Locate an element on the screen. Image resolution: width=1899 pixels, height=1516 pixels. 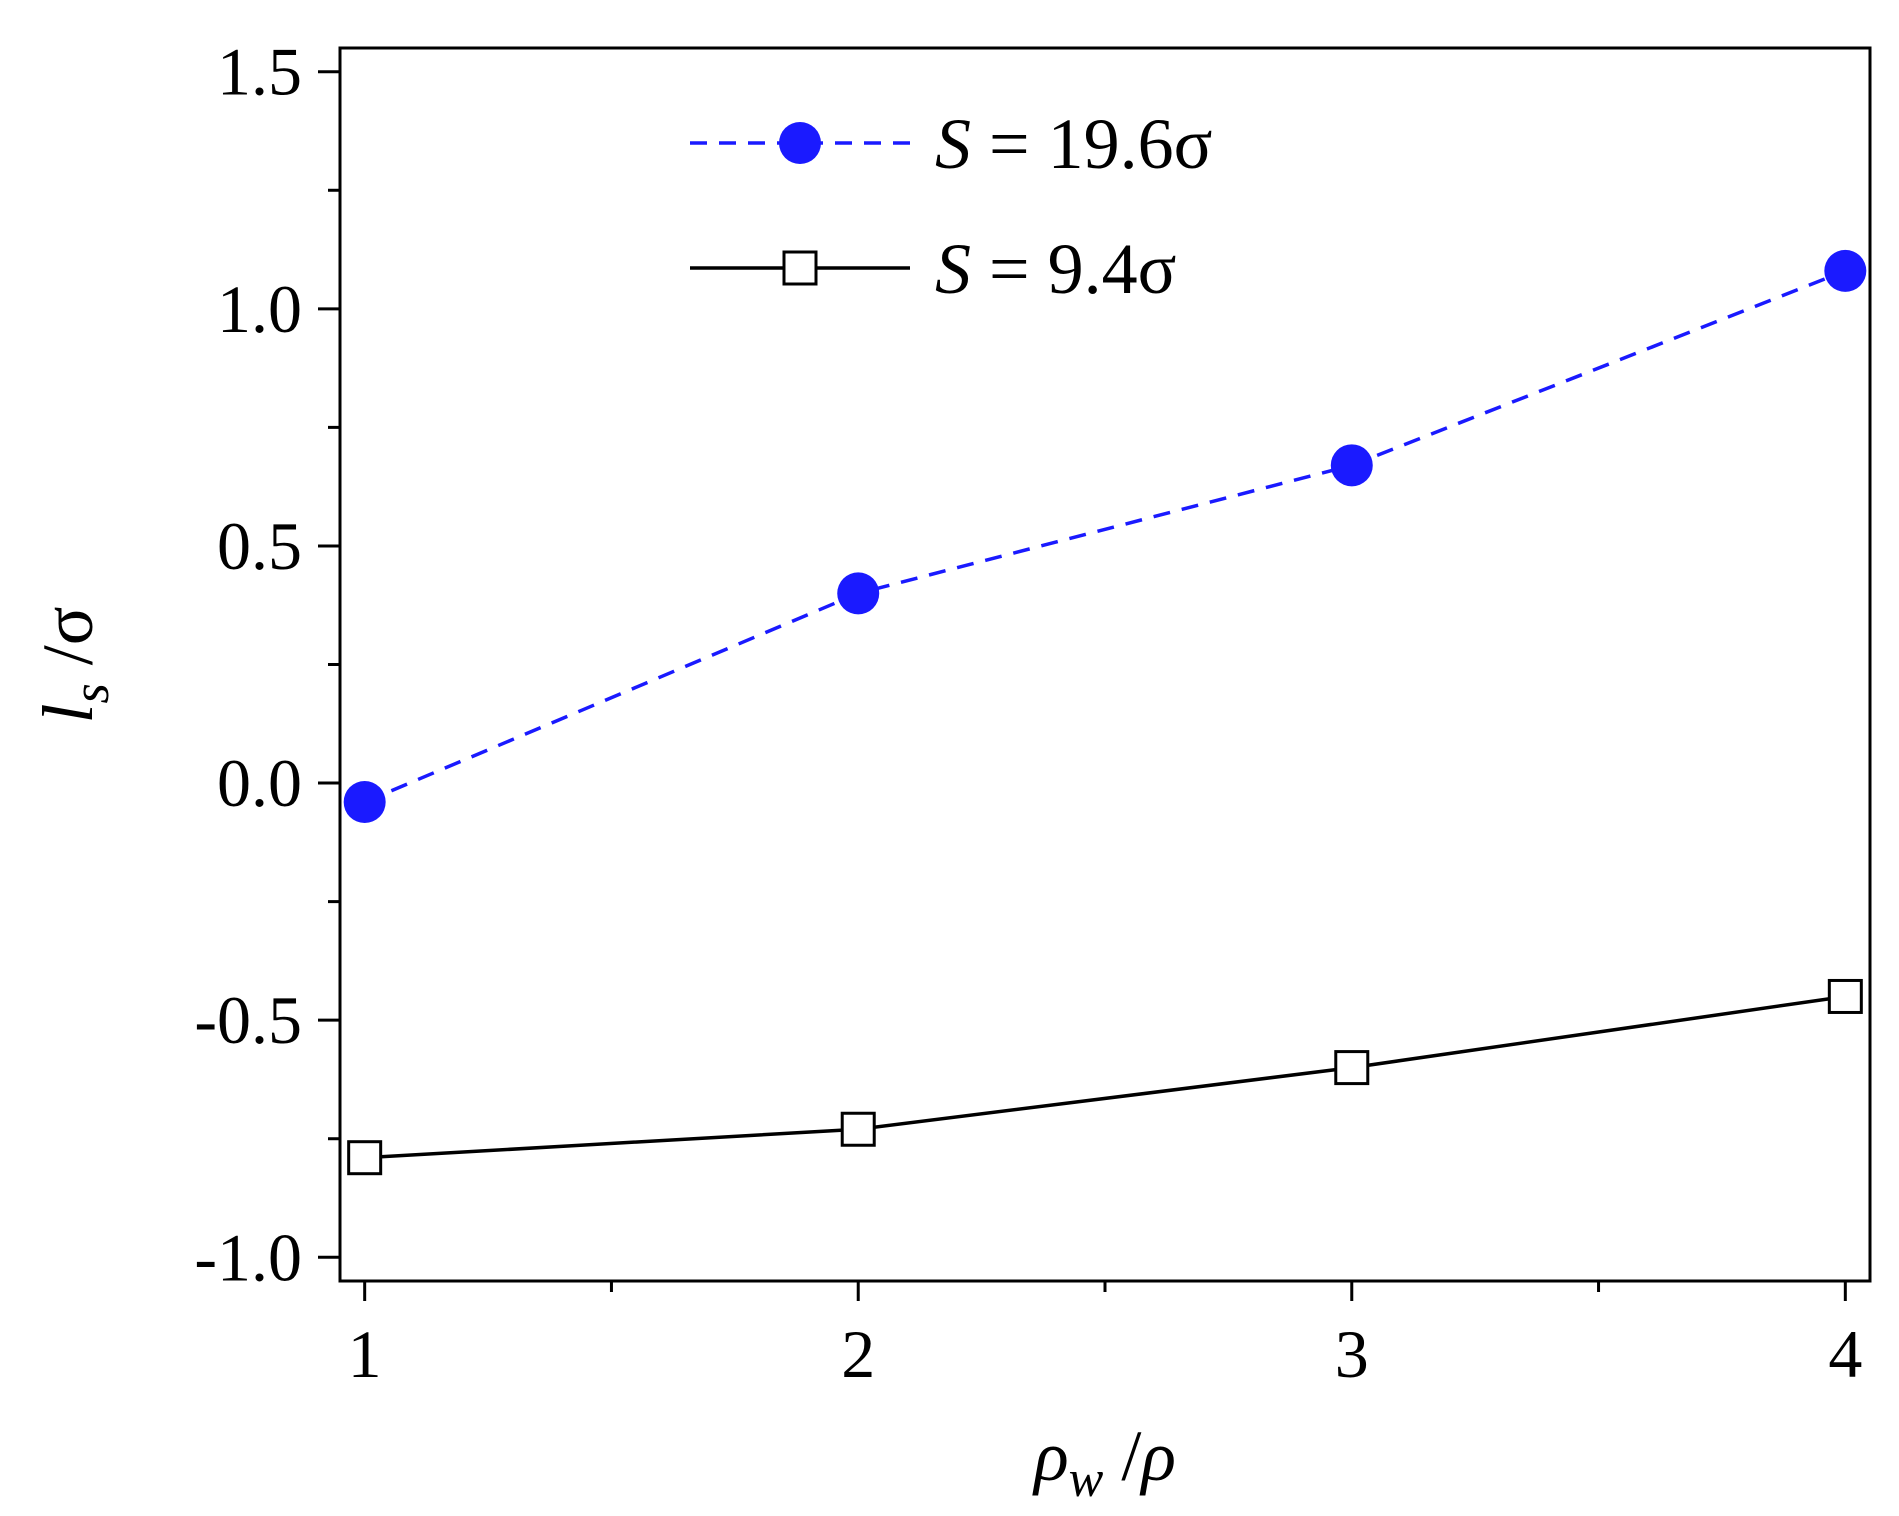
x-tick-label: 4 is located at coordinates (1845, 1354).